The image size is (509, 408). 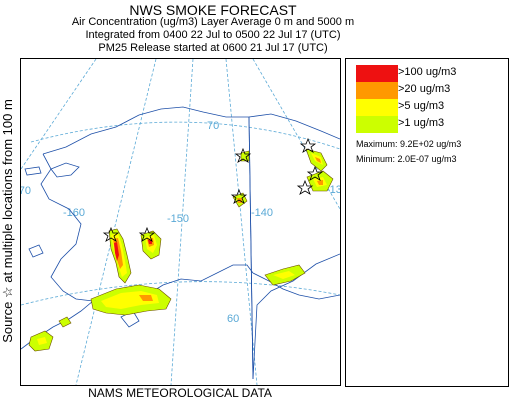 I want to click on alaska-peninsula, so click(x=57, y=325).